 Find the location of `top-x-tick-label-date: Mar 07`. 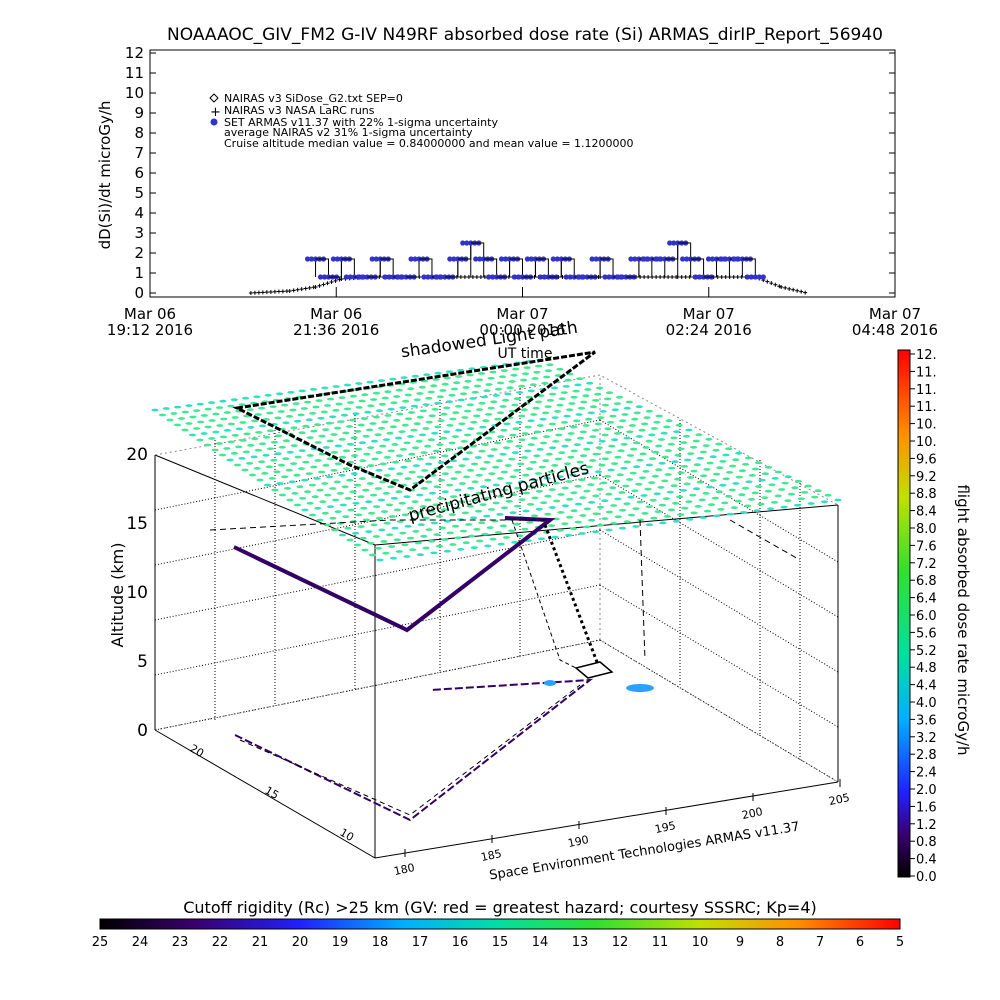

top-x-tick-label-date: Mar 07 is located at coordinates (895, 314).